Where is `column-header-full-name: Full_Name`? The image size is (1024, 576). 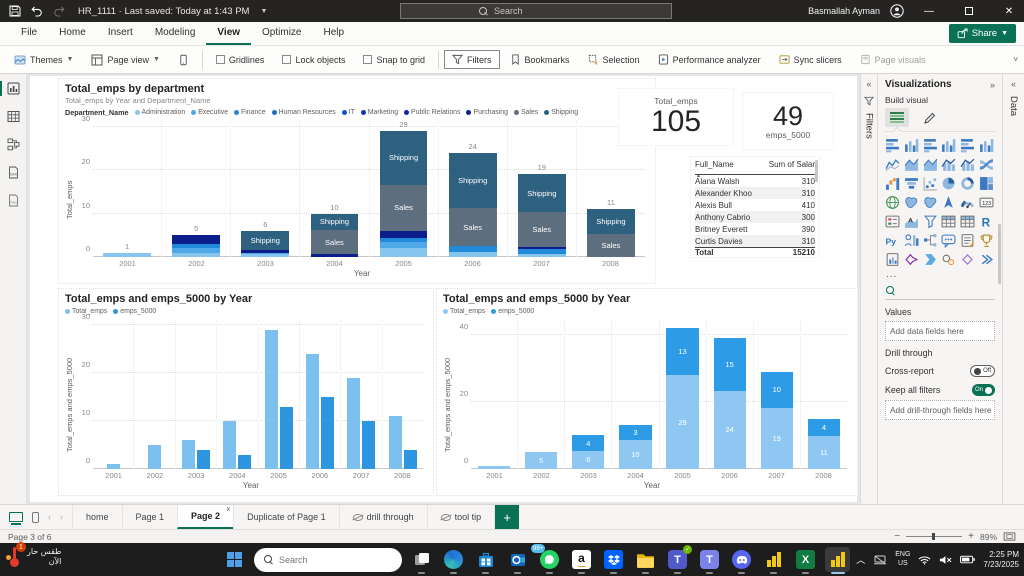 column-header-full-name: Full_Name is located at coordinates (714, 164).